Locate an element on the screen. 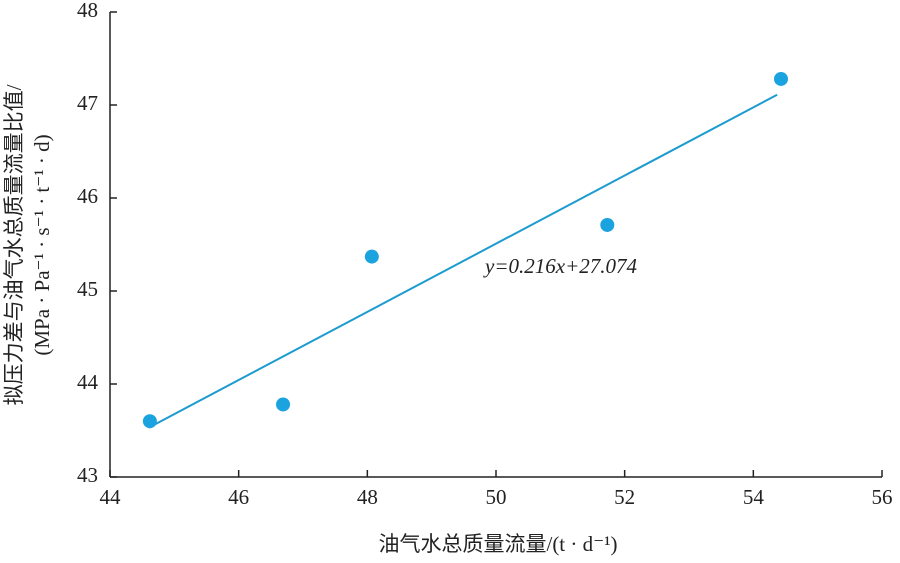  x-tick-label: 44 is located at coordinates (111, 497).